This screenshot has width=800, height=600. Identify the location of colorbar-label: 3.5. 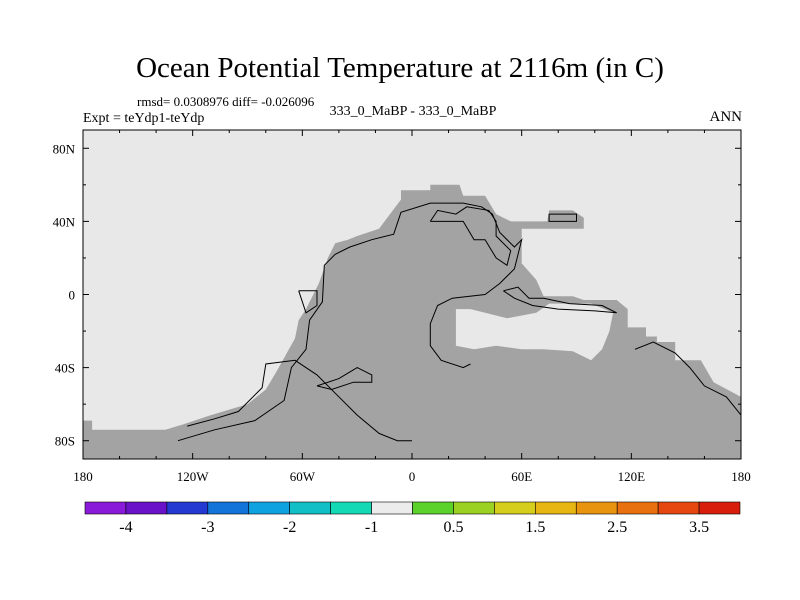
(699, 527).